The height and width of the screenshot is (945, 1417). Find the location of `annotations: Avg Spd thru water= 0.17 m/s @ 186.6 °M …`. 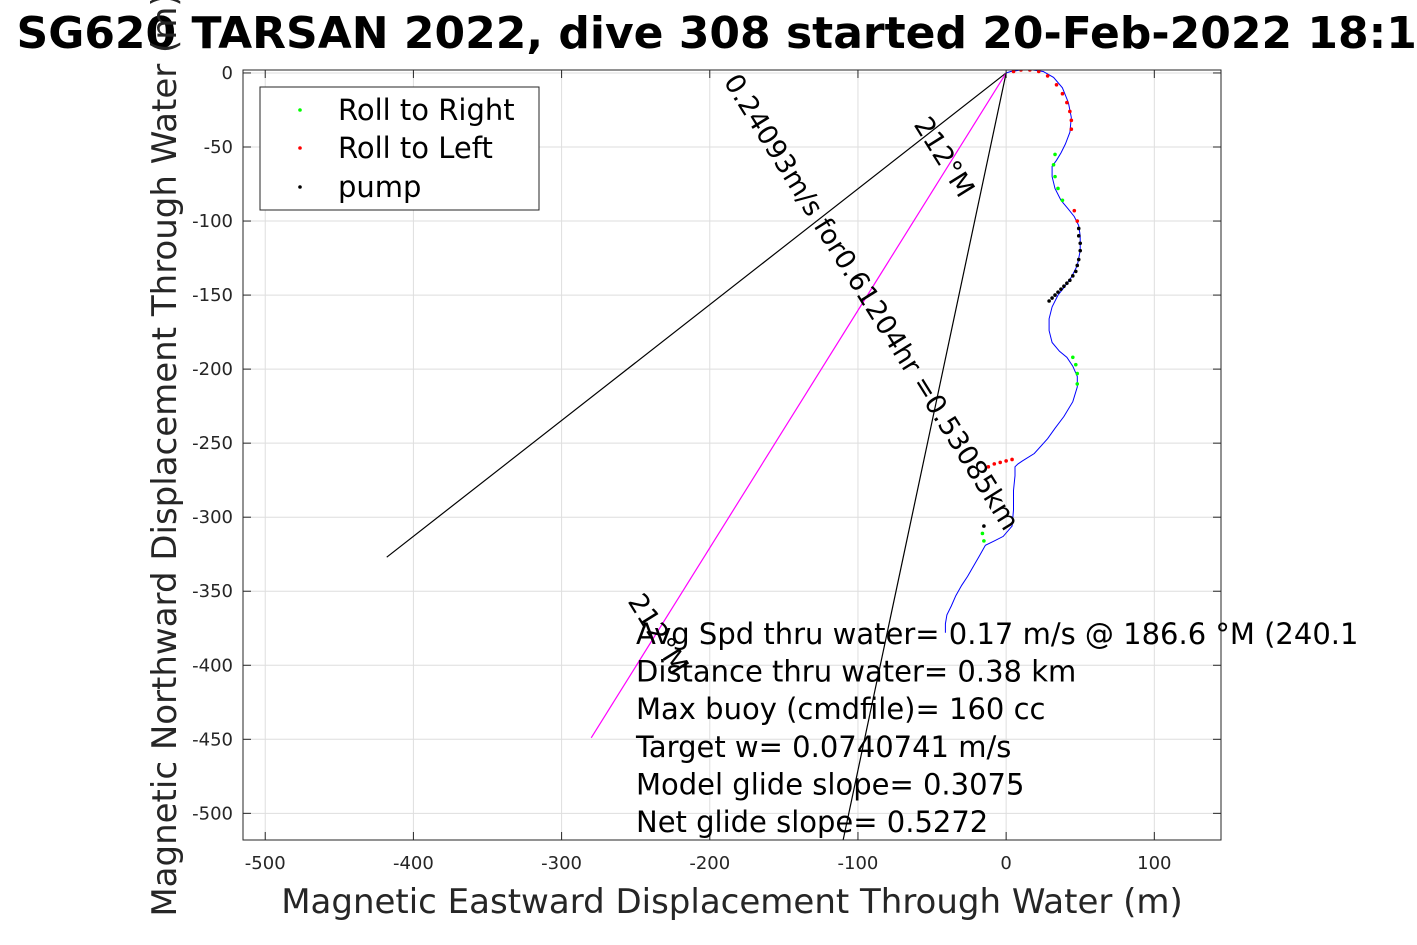

annotations: Avg Spd thru water= 0.17 m/s @ 186.6 °M … is located at coordinates (996, 728).